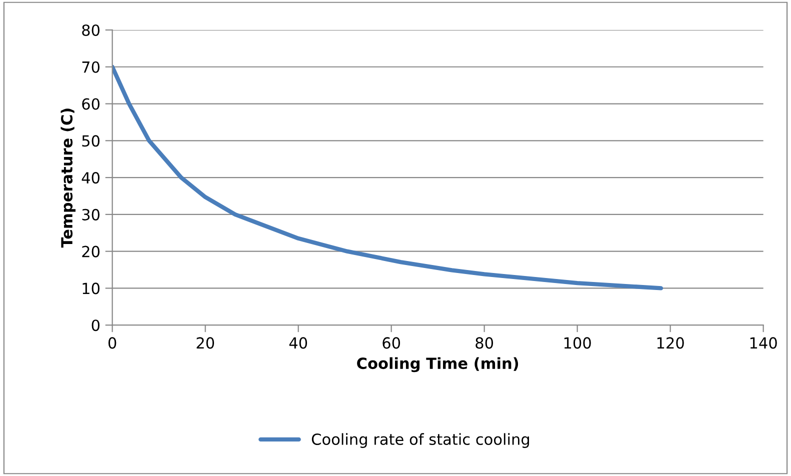 The image size is (791, 476). I want to click on y-tick-label: 60, so click(91, 104).